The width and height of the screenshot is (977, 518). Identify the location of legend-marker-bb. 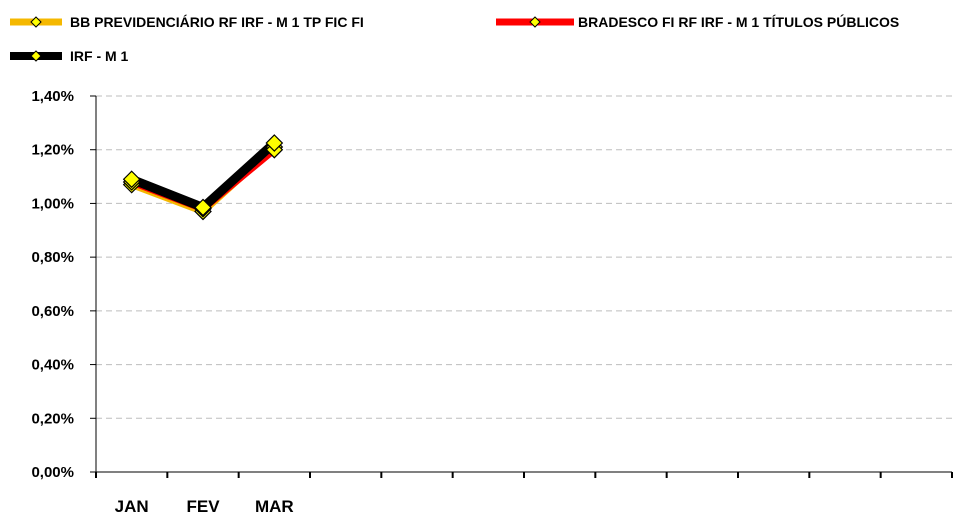
(36, 22).